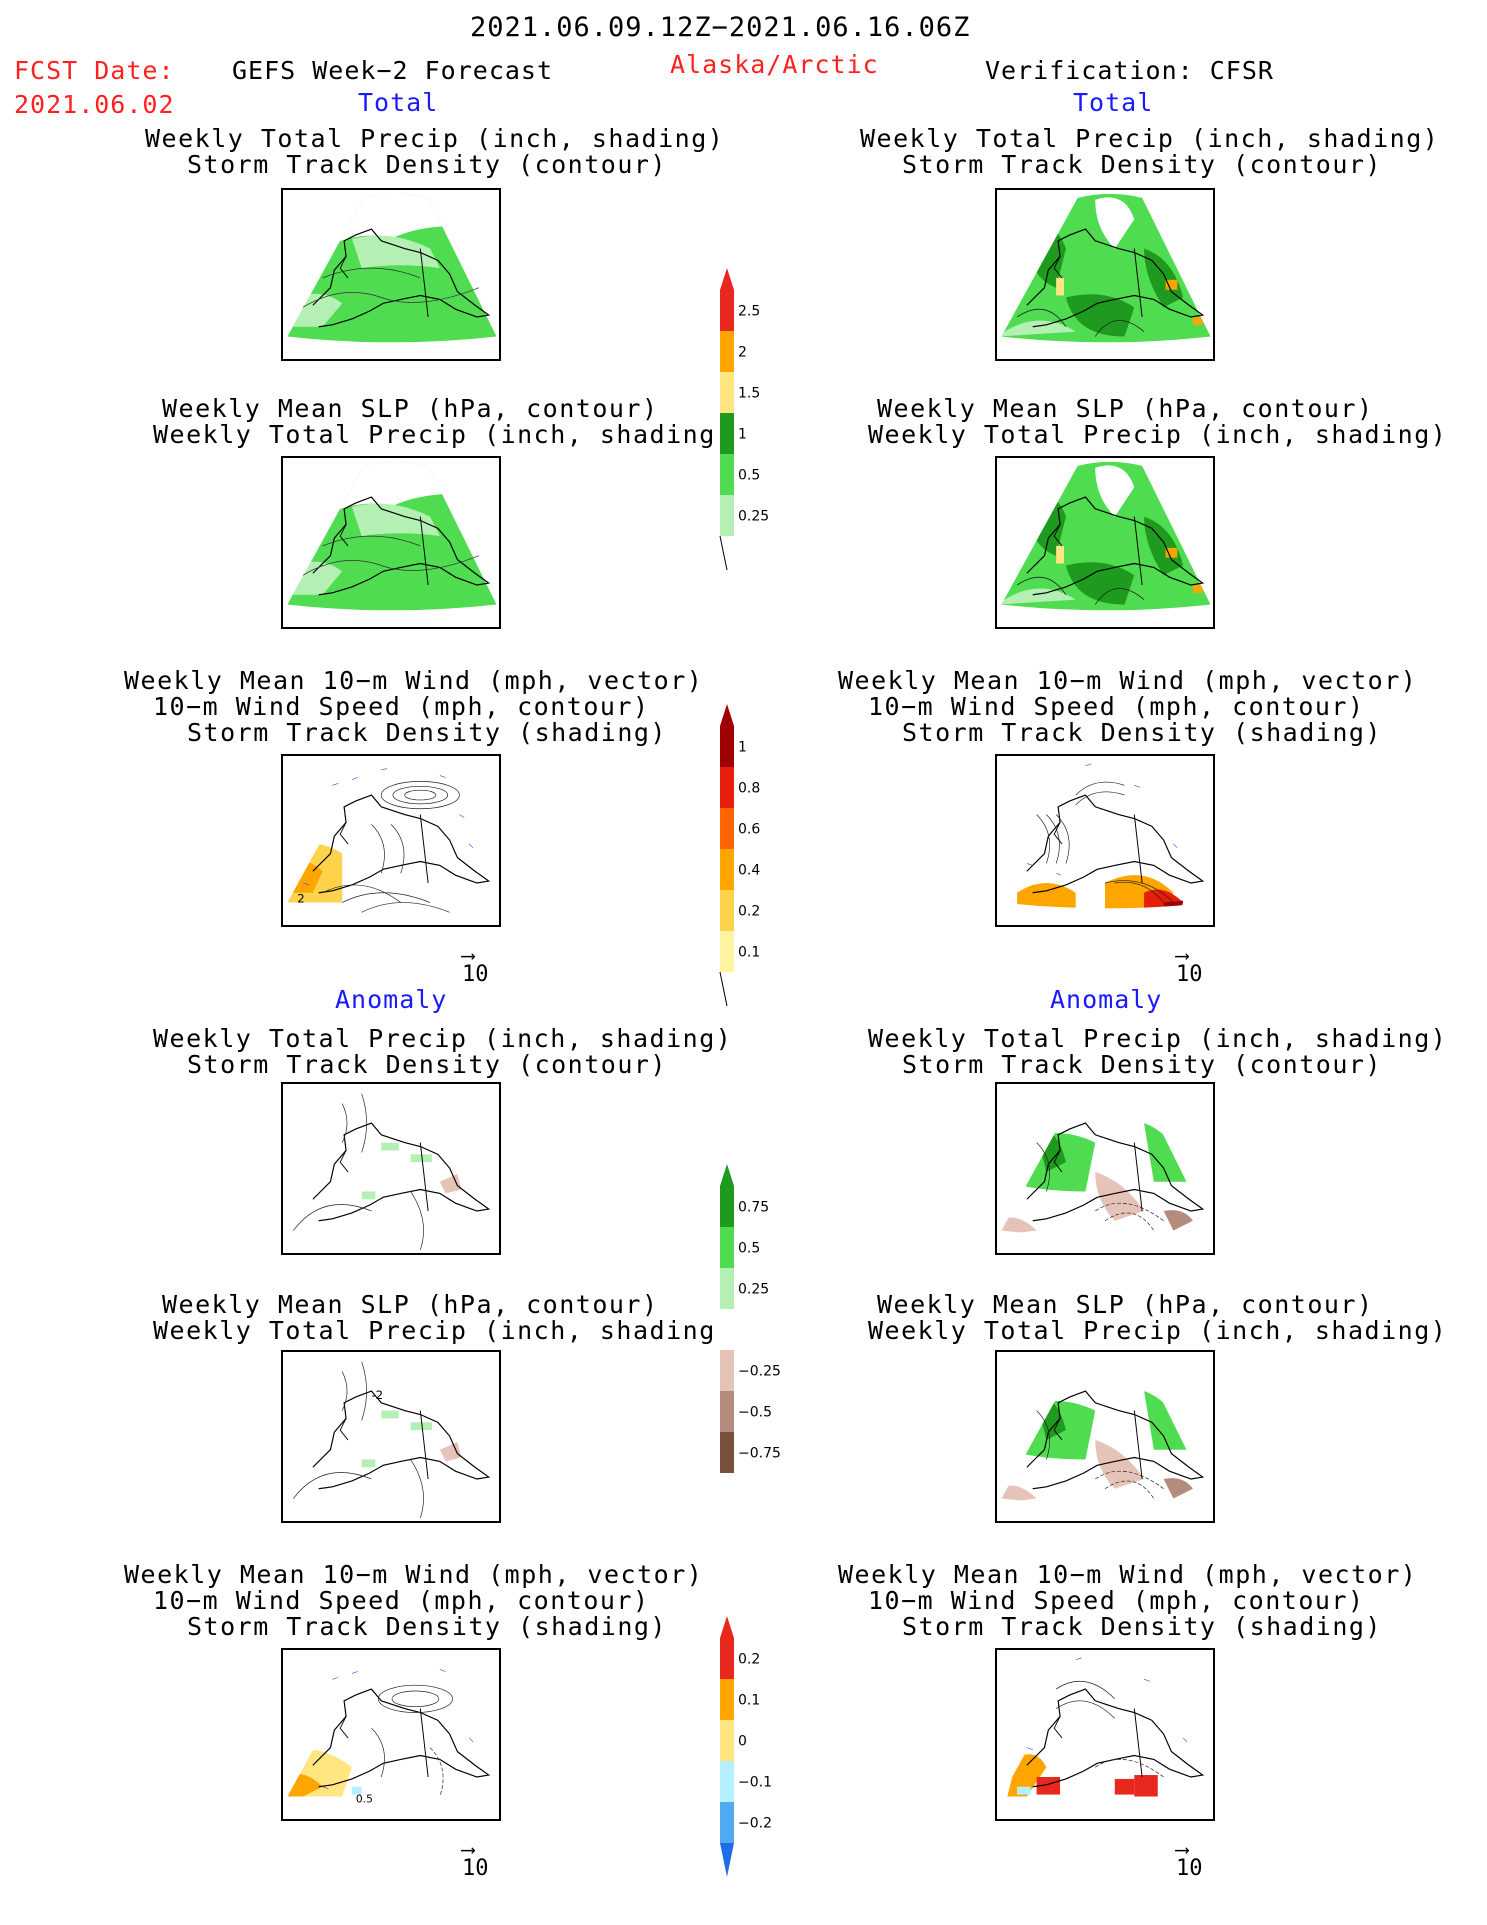  What do you see at coordinates (364, 1798) in the screenshot?
I see `contour-label: 0.5` at bounding box center [364, 1798].